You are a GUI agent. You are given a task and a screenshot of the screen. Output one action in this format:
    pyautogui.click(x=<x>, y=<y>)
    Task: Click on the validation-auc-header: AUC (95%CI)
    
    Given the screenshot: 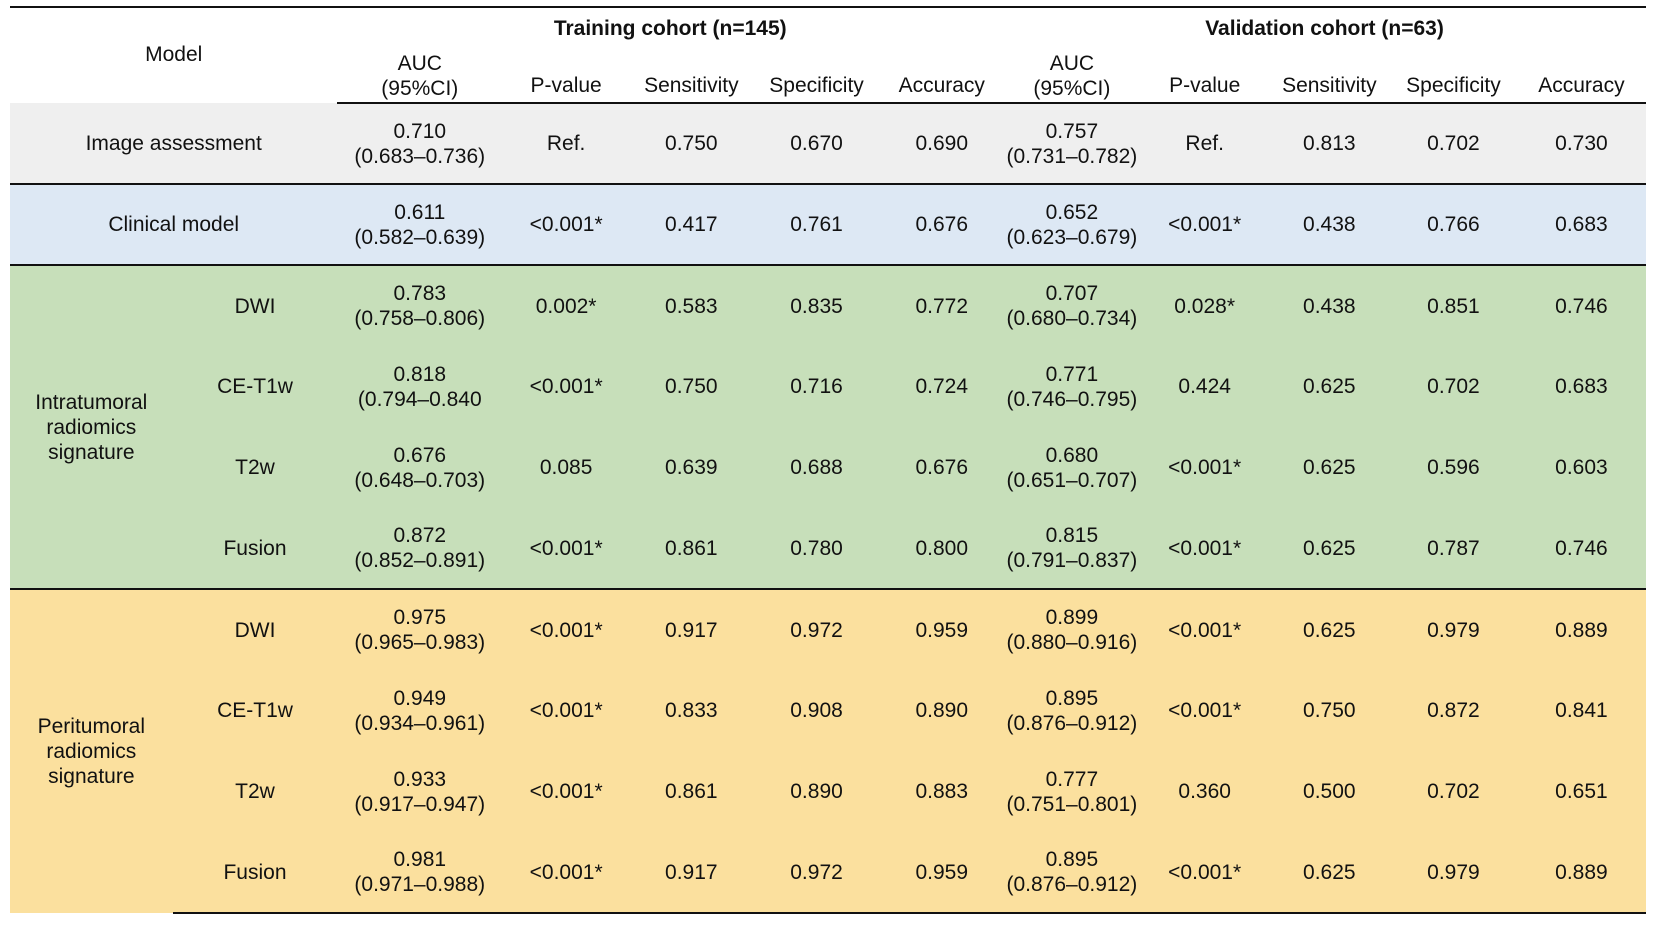 What is the action you would take?
    pyautogui.click(x=1072, y=76)
    